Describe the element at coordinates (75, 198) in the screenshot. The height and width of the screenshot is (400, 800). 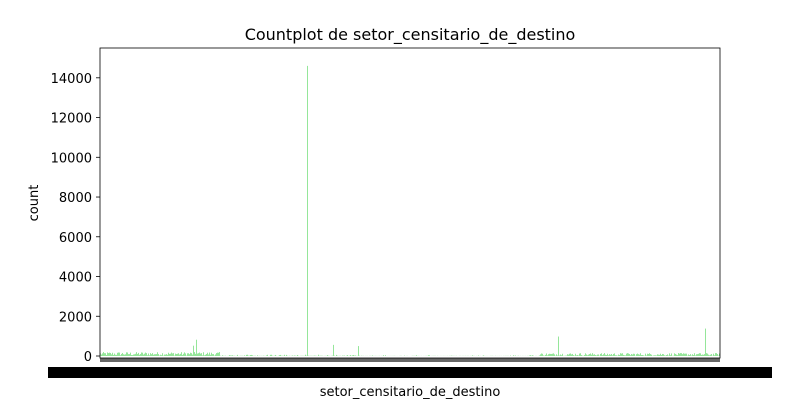
I see `y-tick-label: 8000` at that location.